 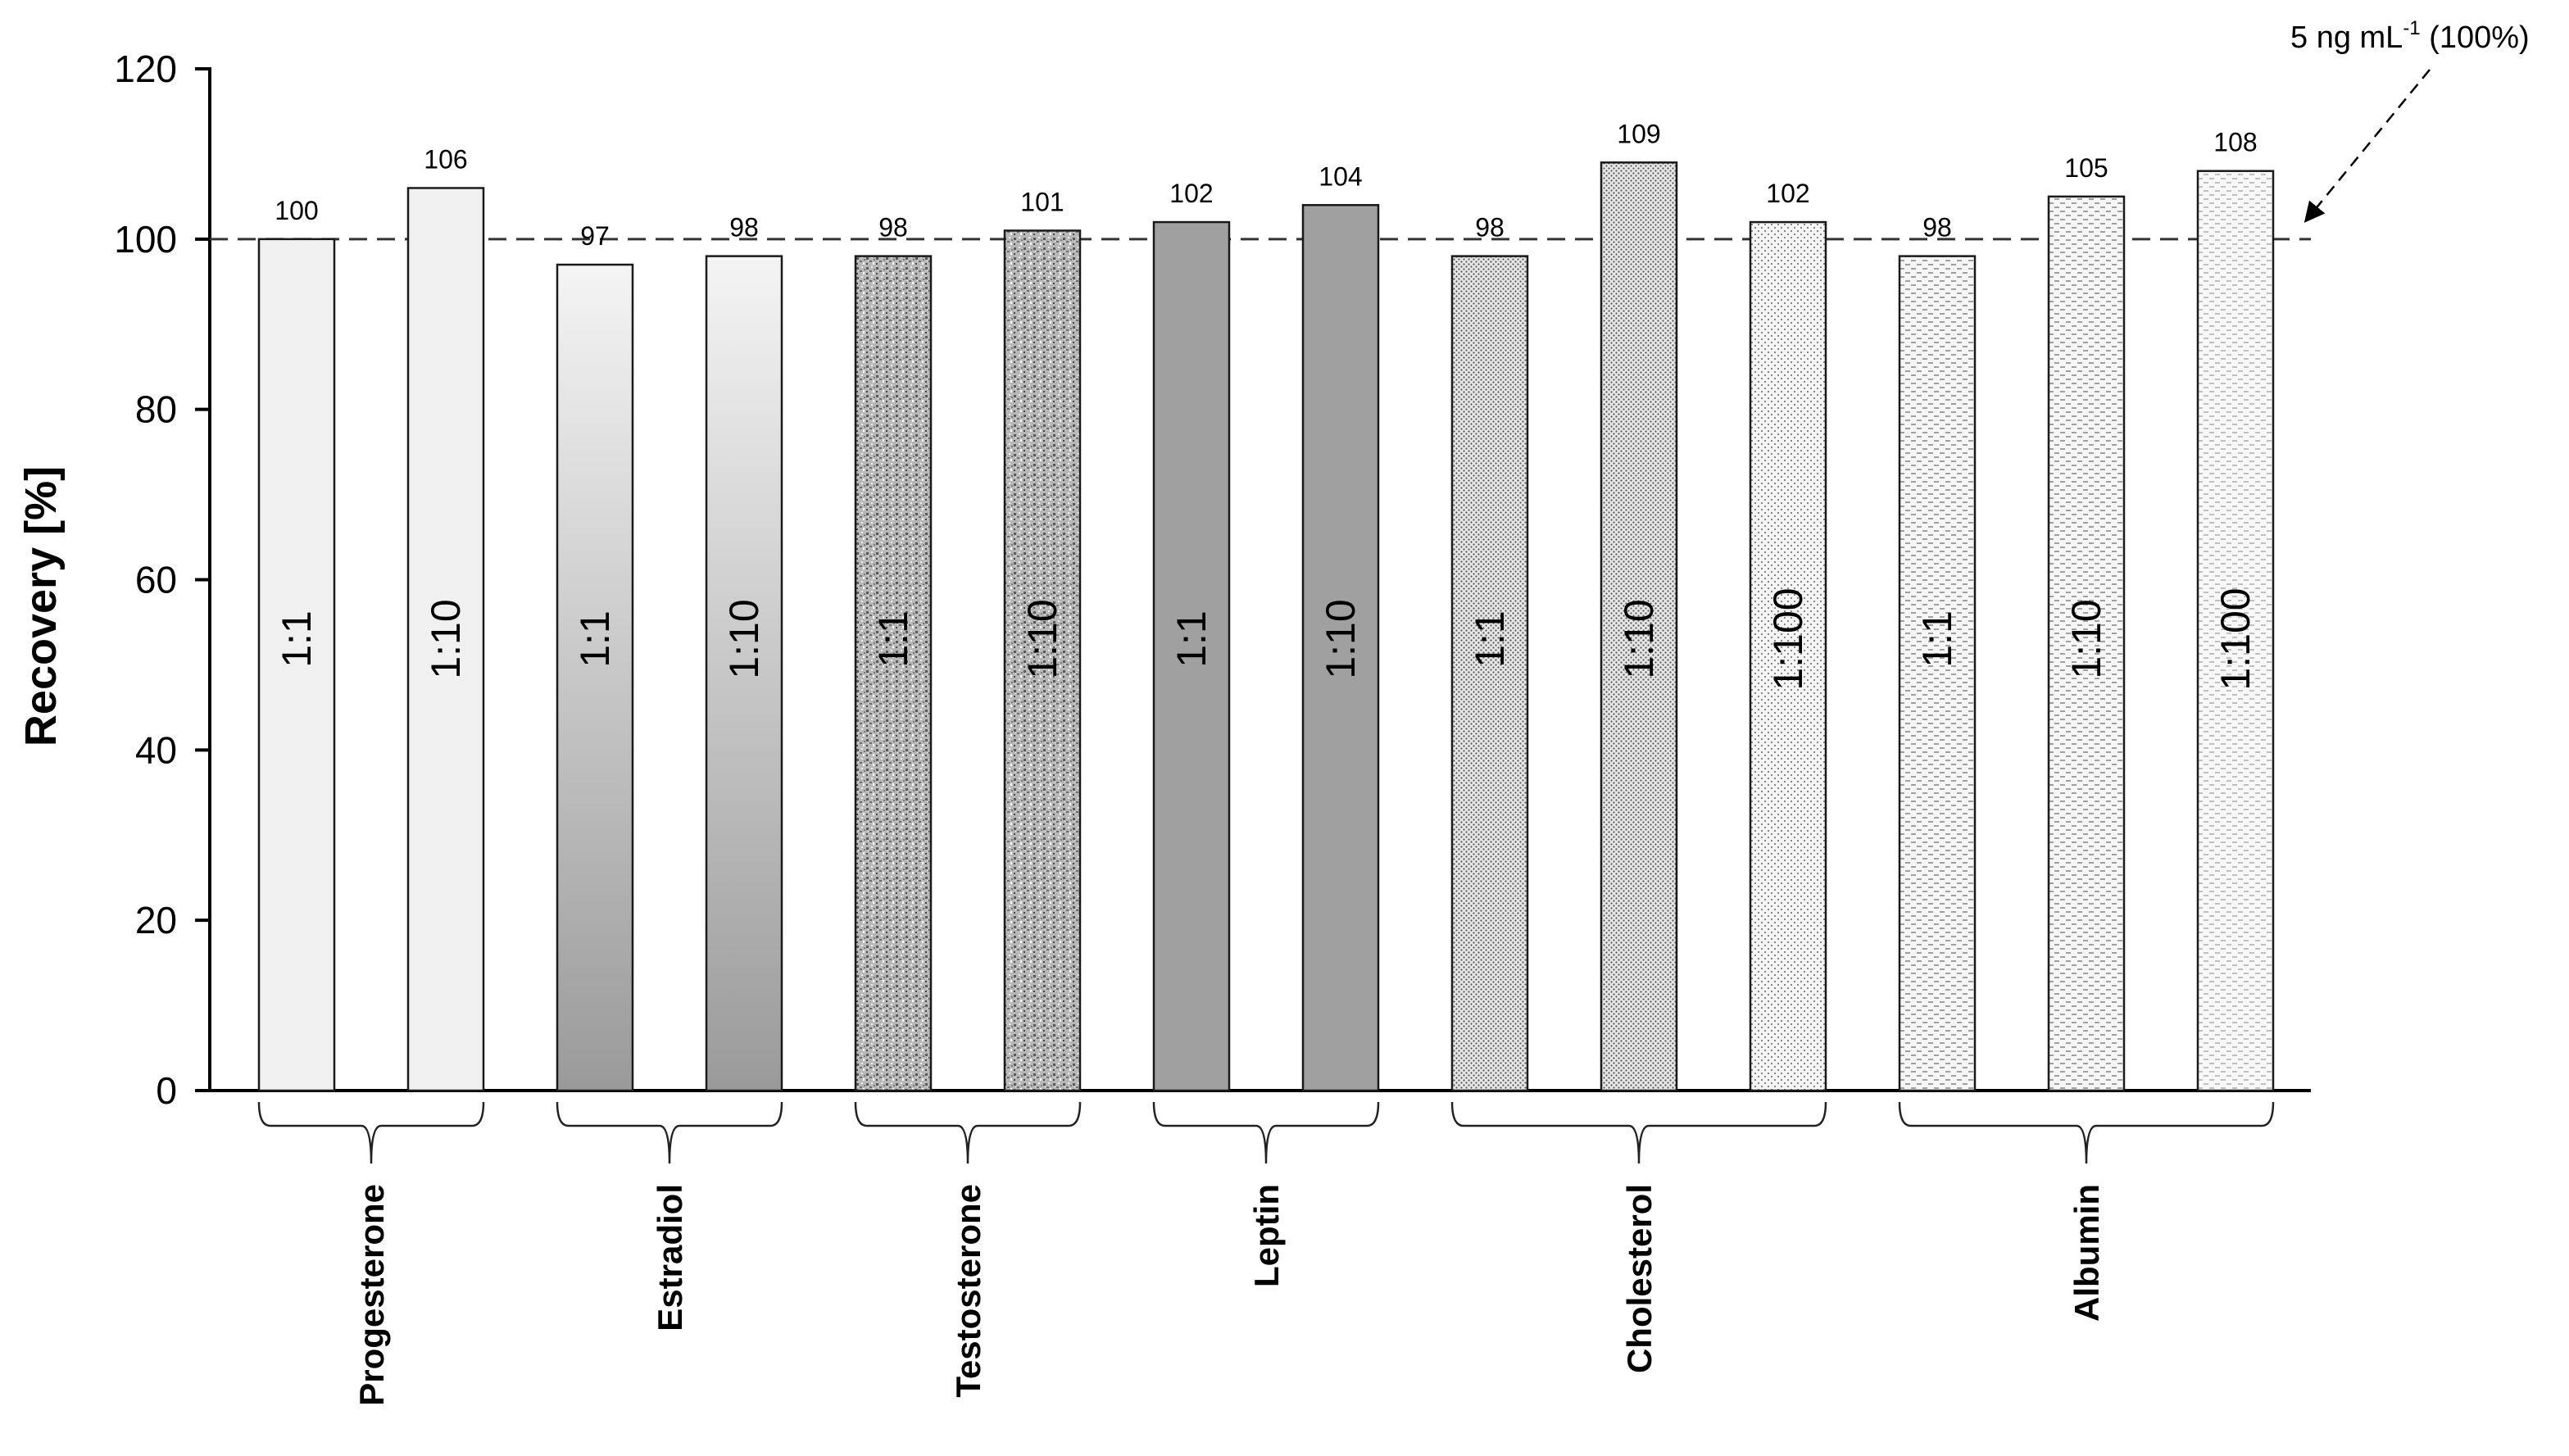 I want to click on reference-label-main: 5 ng mL, so click(x=2346, y=37).